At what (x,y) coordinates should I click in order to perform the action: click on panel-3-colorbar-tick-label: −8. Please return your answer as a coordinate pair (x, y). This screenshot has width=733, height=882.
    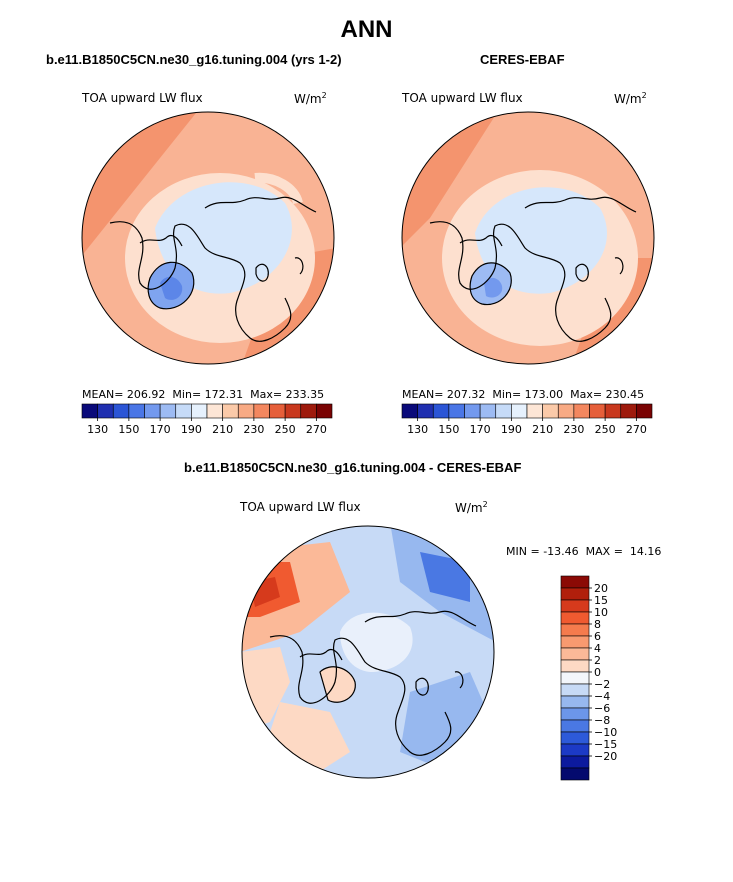
    Looking at the image, I should click on (602, 720).